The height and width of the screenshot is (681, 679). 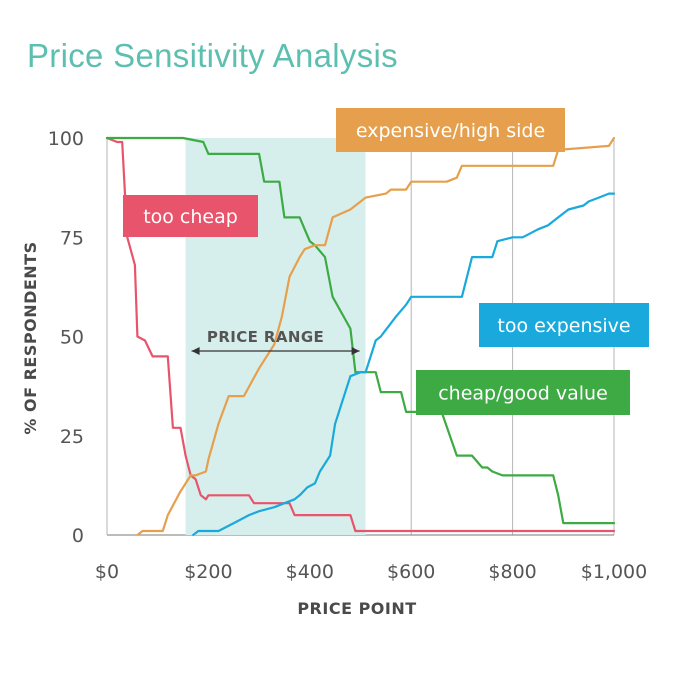 What do you see at coordinates (512, 572) in the screenshot?
I see `x-tick-label: $800` at bounding box center [512, 572].